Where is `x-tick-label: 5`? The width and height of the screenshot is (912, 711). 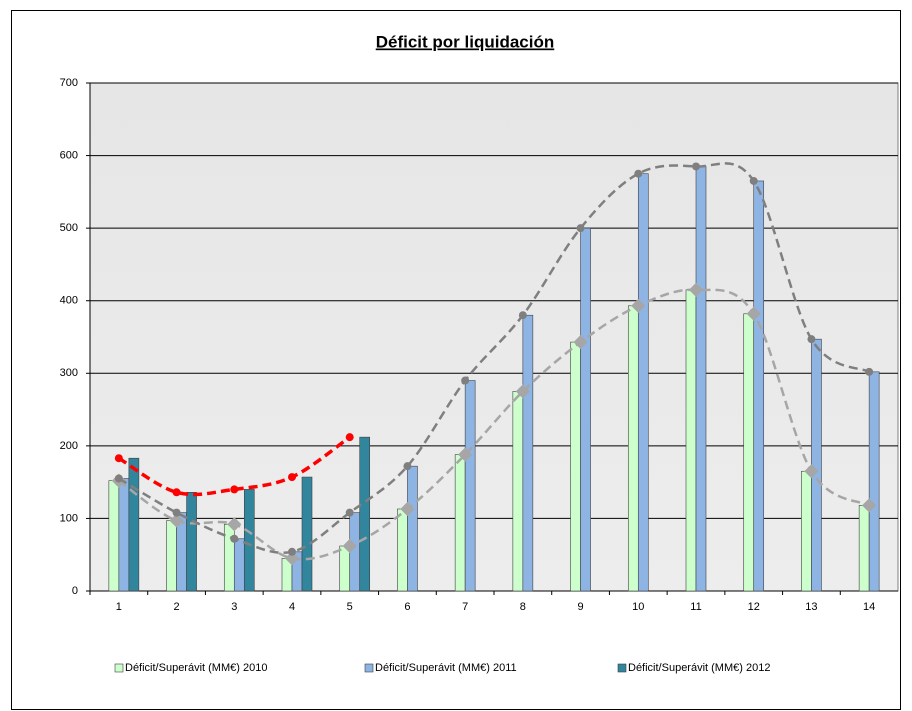 x-tick-label: 5 is located at coordinates (350, 607).